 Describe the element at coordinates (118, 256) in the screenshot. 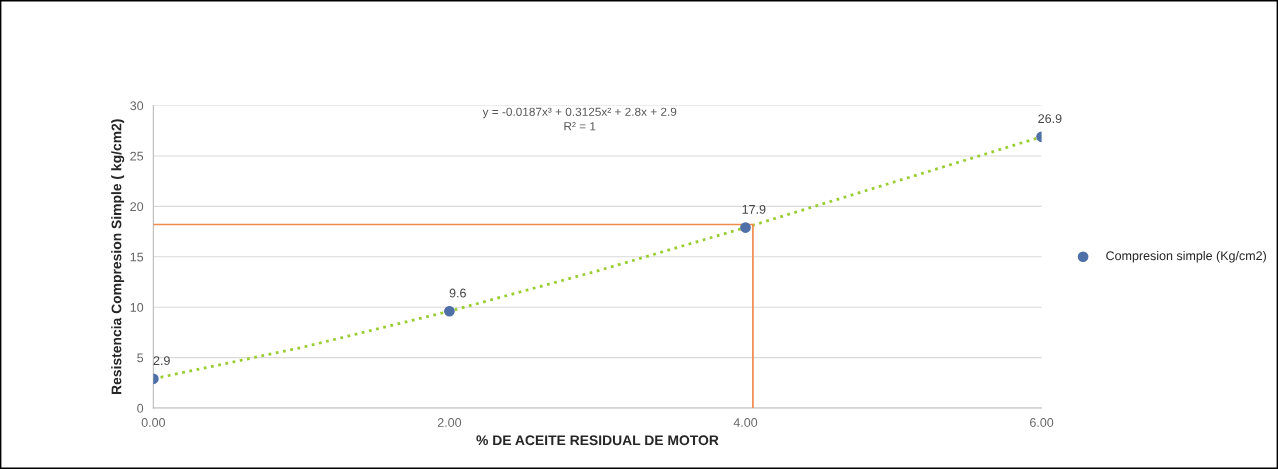

I see `y-axis-title: Resistencia Compresion Simple ( kg/cm2)` at that location.